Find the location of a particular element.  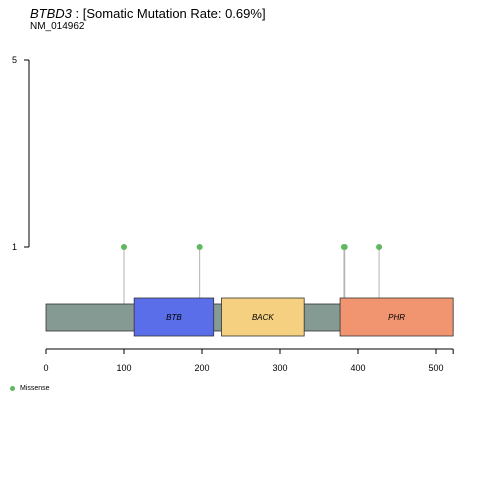

x-tick-label-200: 200 is located at coordinates (201, 368).